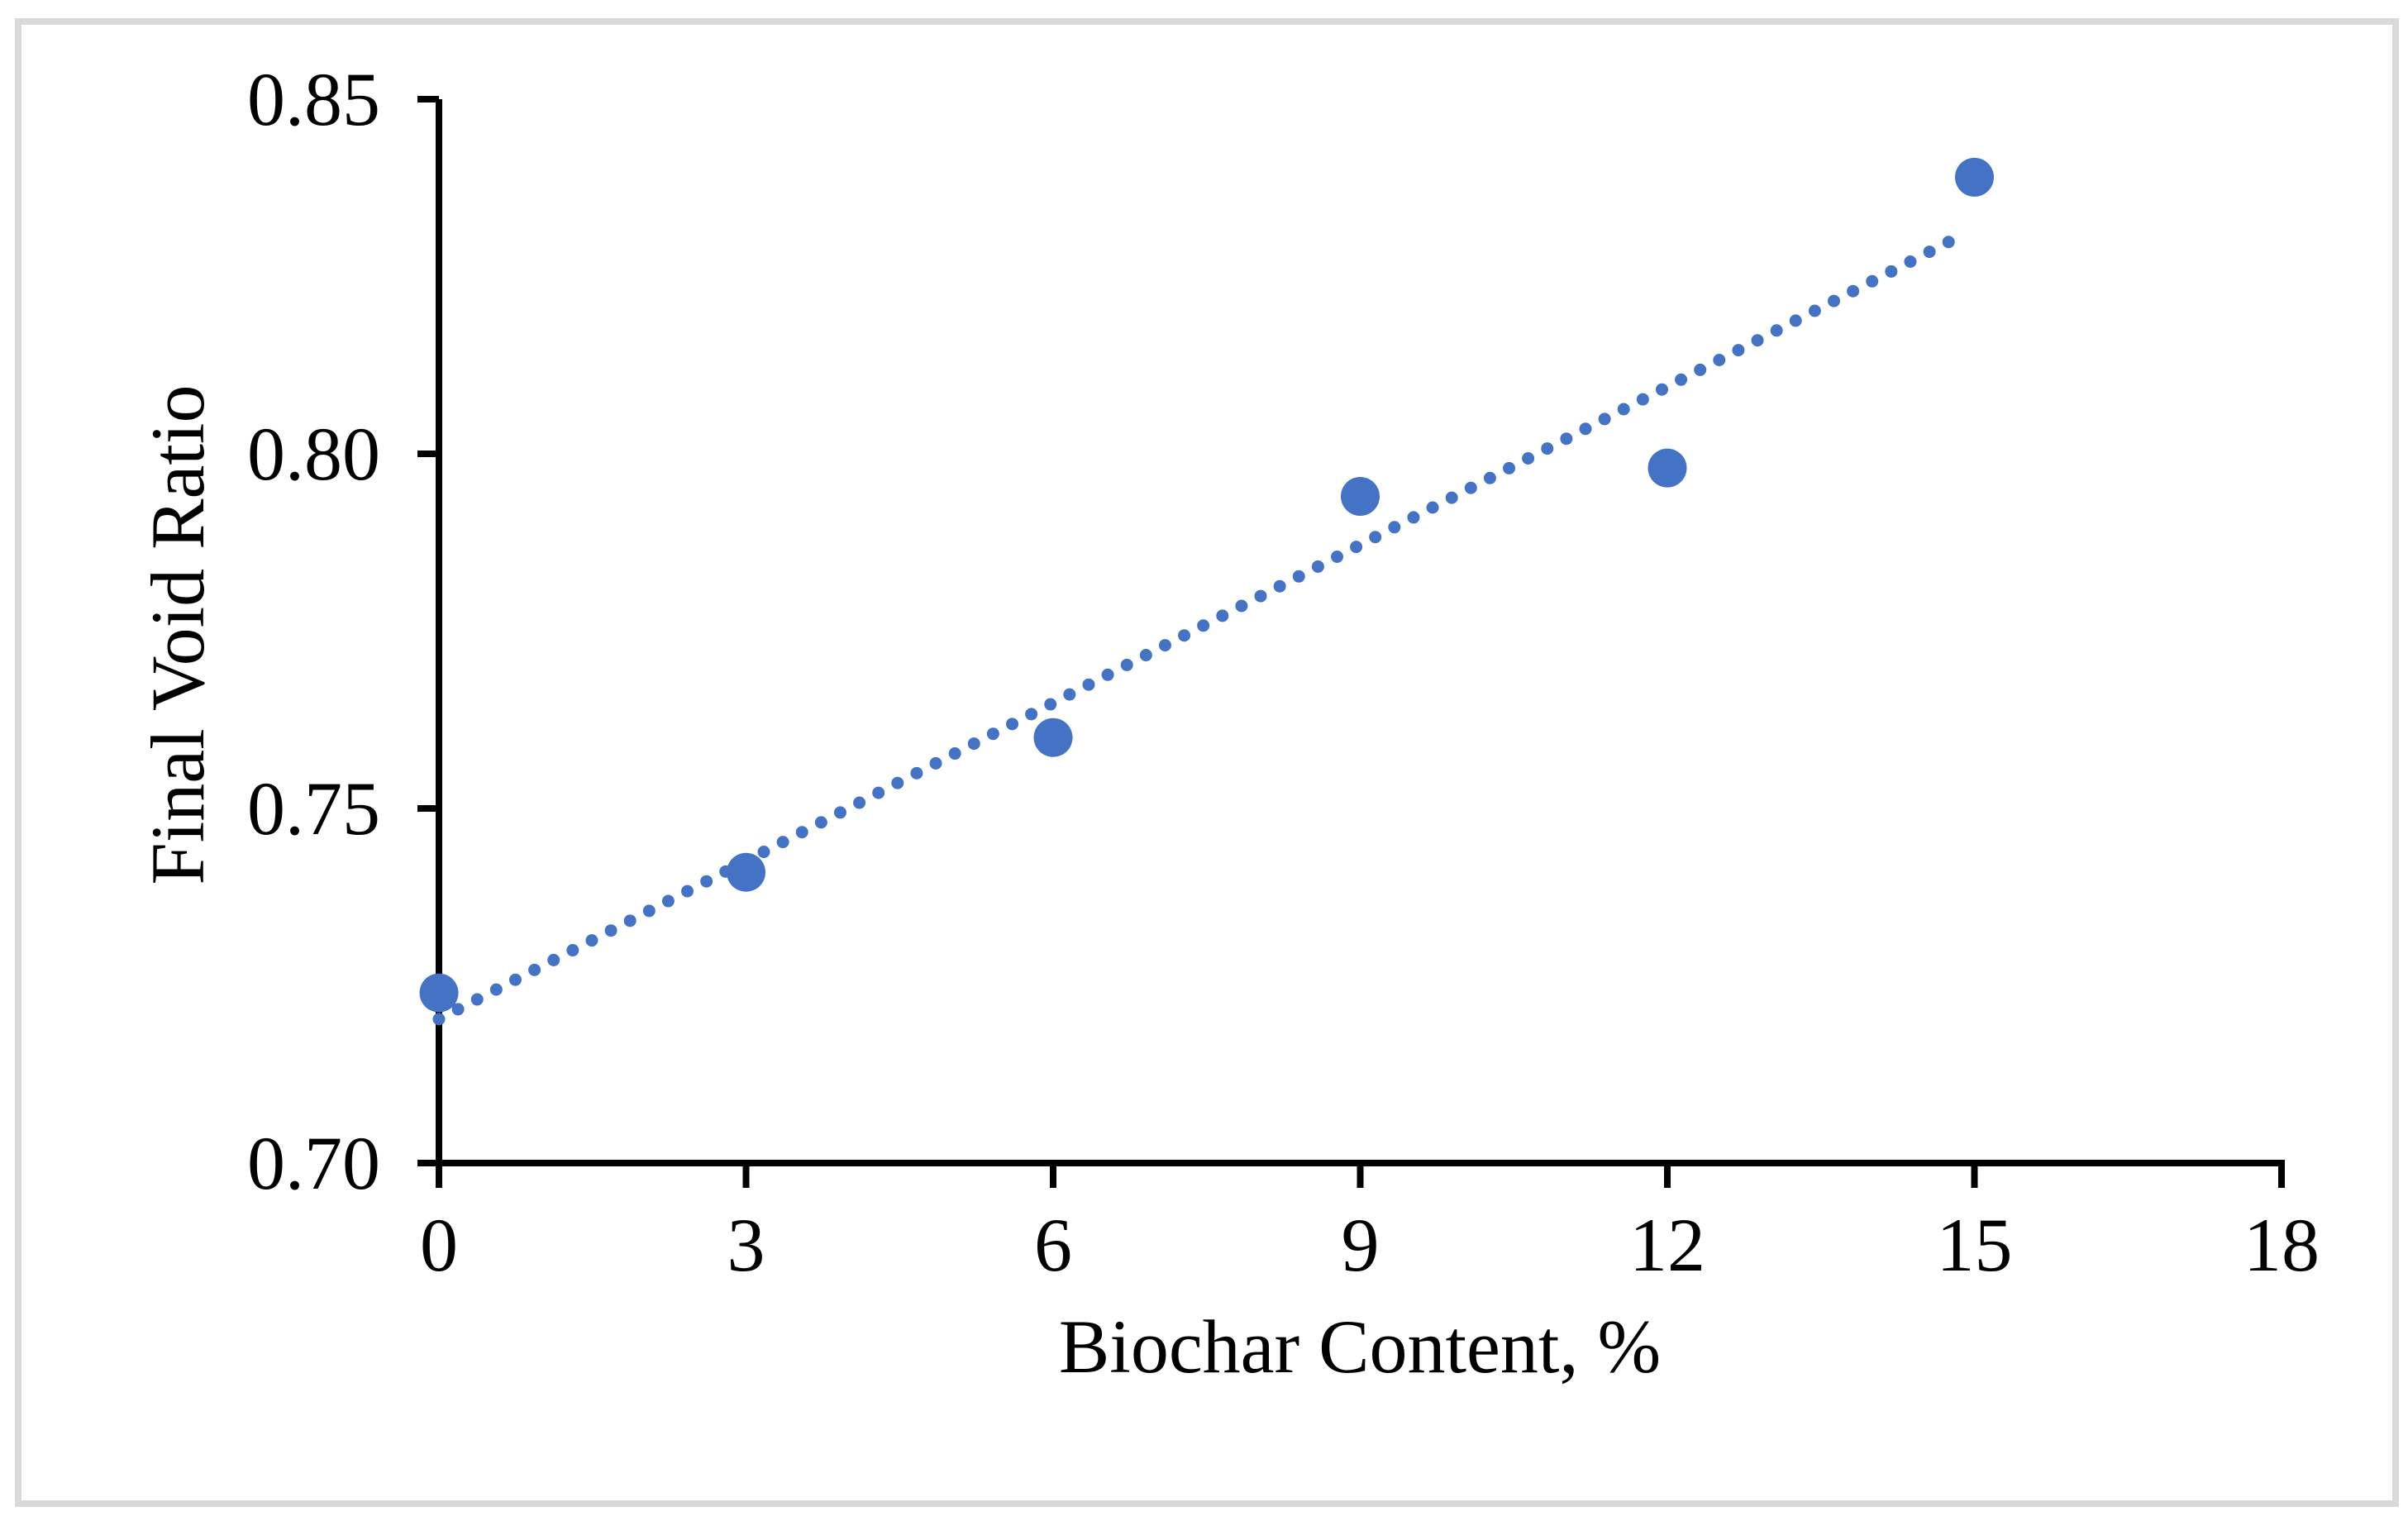 The height and width of the screenshot is (1521, 2408). What do you see at coordinates (178, 635) in the screenshot?
I see `y-axis-title: Final Void Ratio` at bounding box center [178, 635].